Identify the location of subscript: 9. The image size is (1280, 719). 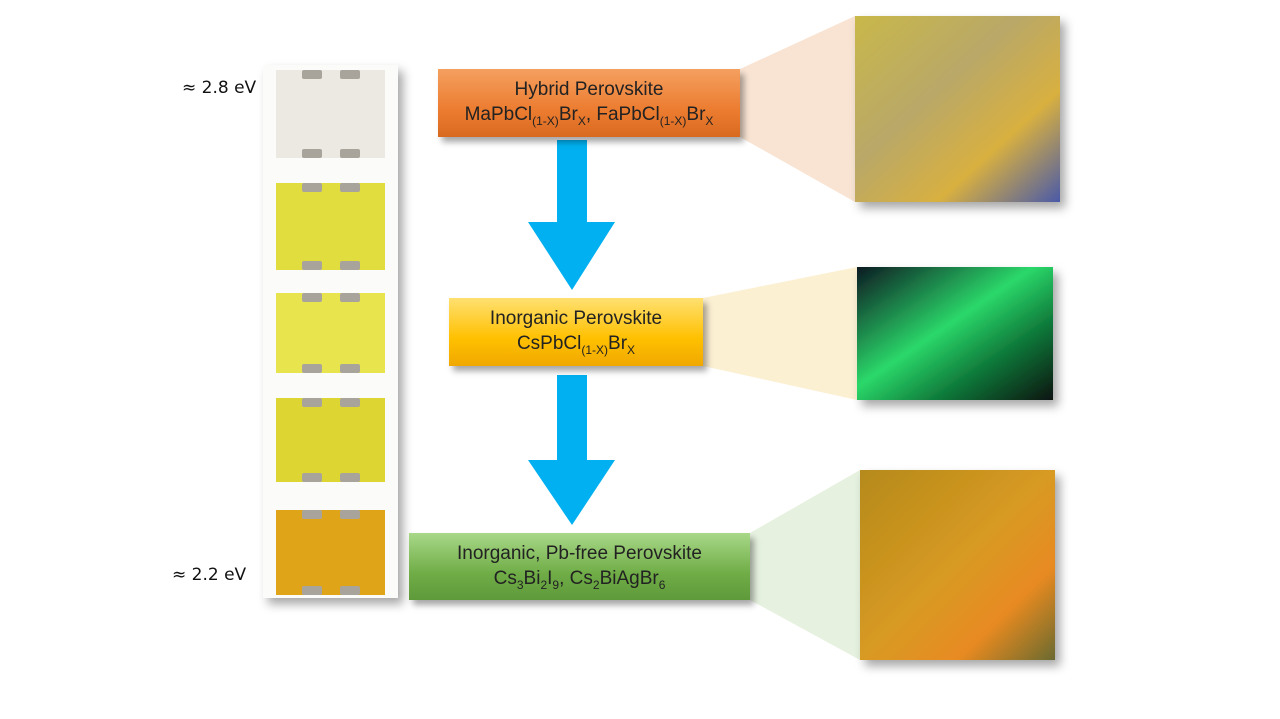
(556, 584).